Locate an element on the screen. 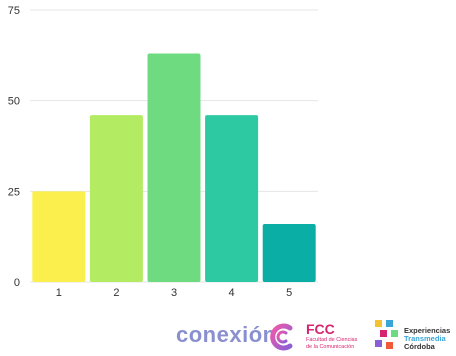 The width and height of the screenshot is (456, 356). x-tick-label-1: 1 is located at coordinates (59, 293).